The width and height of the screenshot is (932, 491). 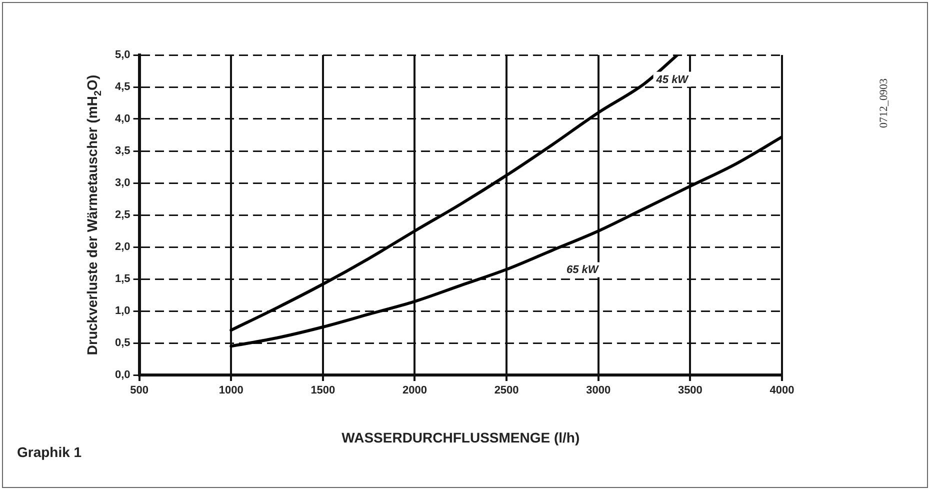 What do you see at coordinates (414, 390) in the screenshot?
I see `x-tick-label: 2000` at bounding box center [414, 390].